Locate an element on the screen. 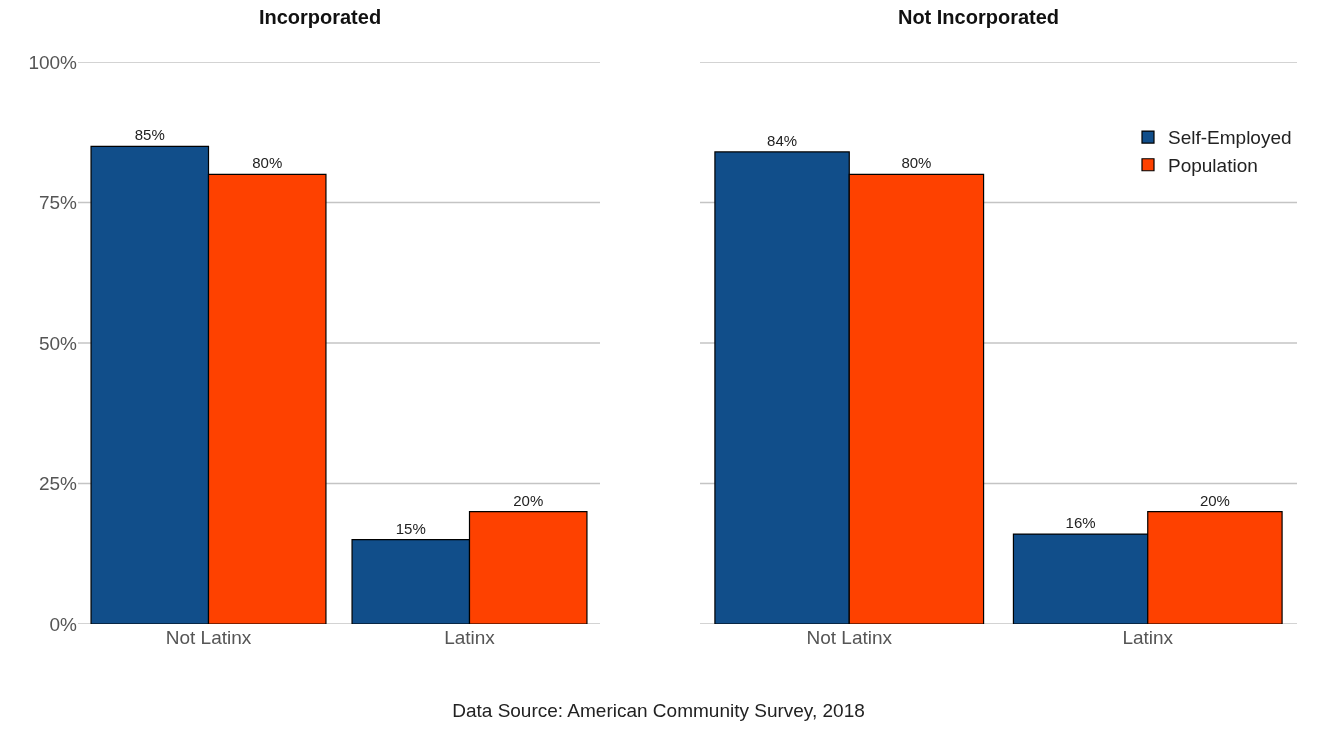  y-tick-label: 75% is located at coordinates (58, 203).